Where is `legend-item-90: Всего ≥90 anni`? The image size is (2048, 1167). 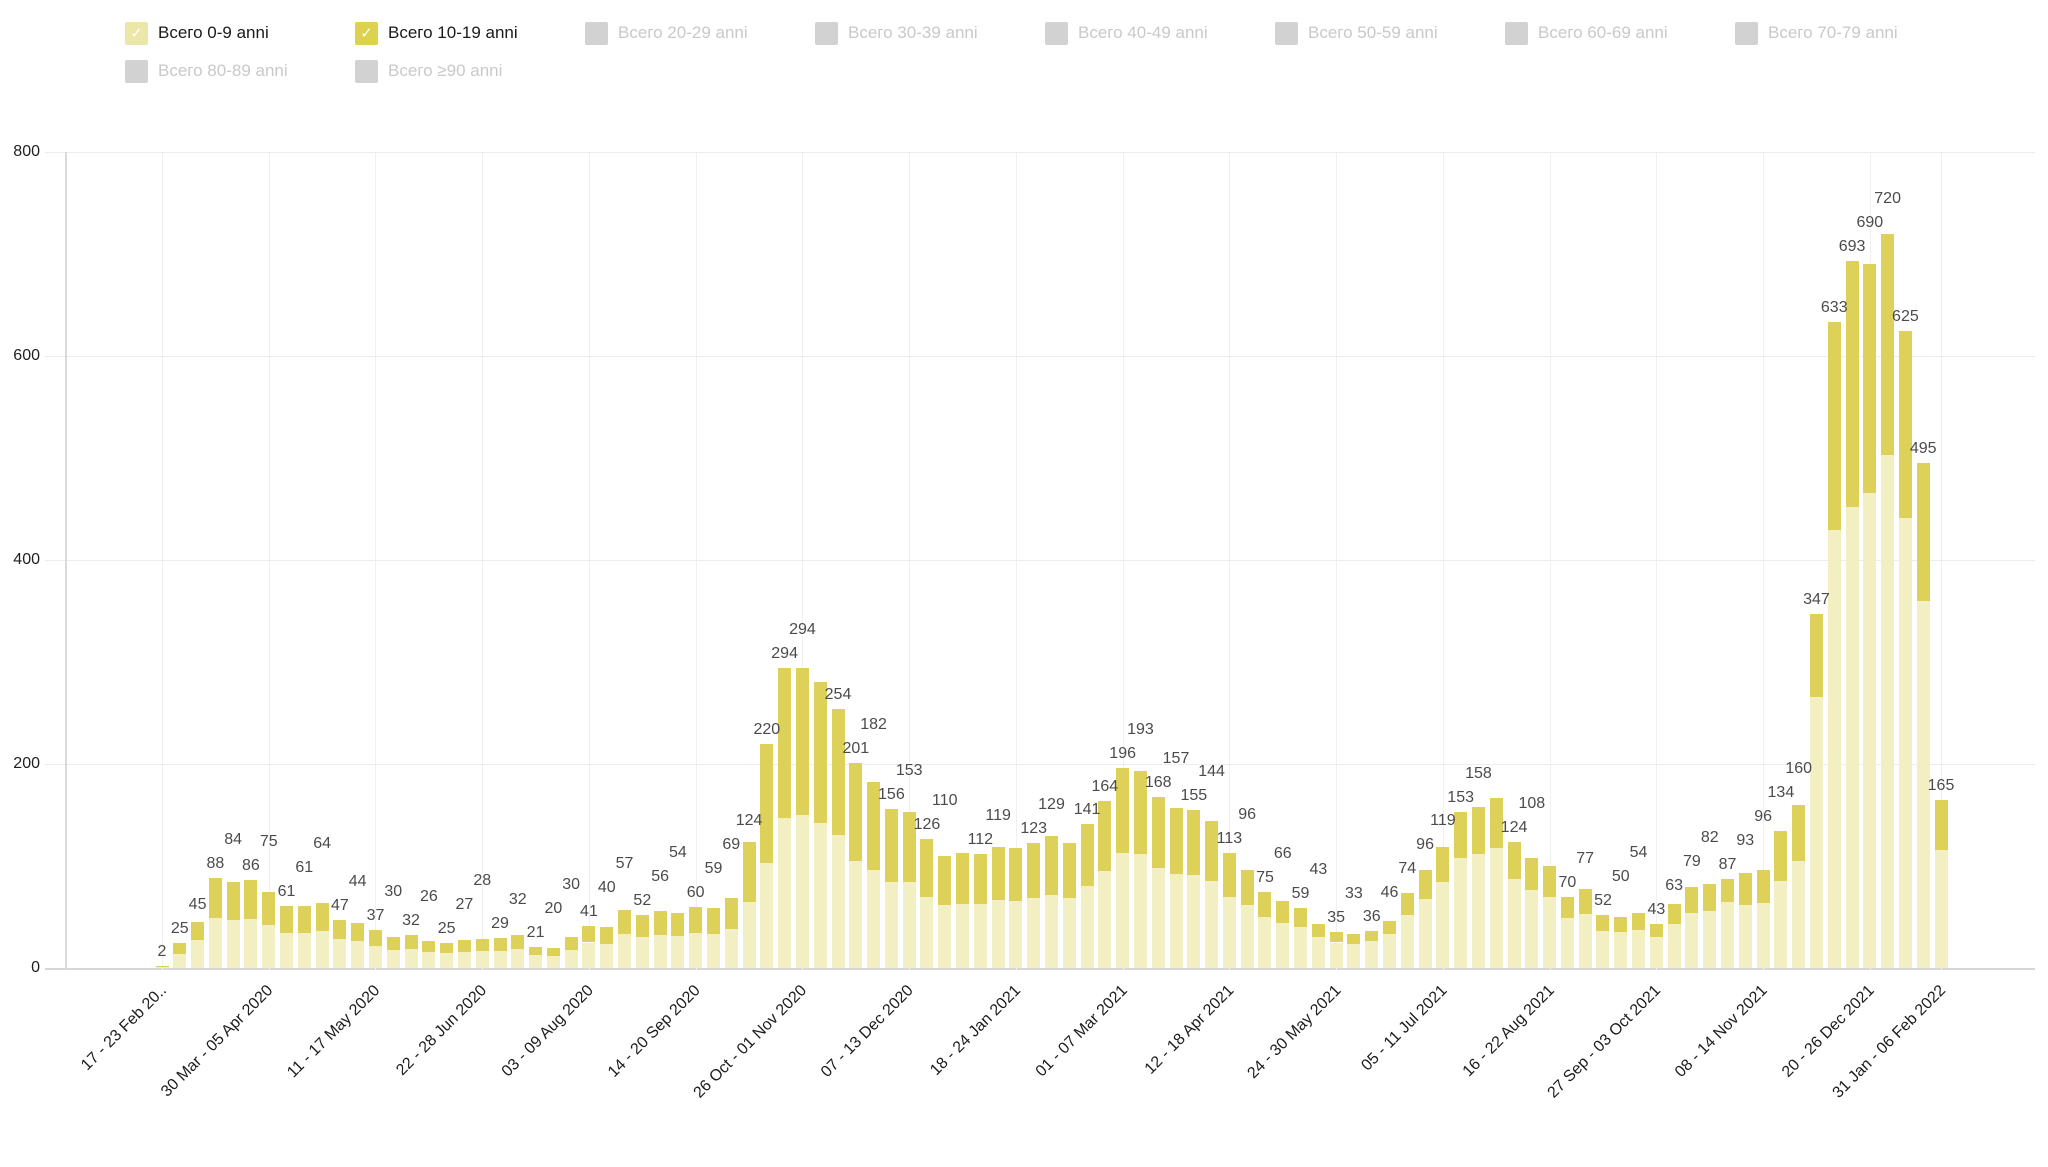 legend-item-90: Всего ≥90 anni is located at coordinates (470, 71).